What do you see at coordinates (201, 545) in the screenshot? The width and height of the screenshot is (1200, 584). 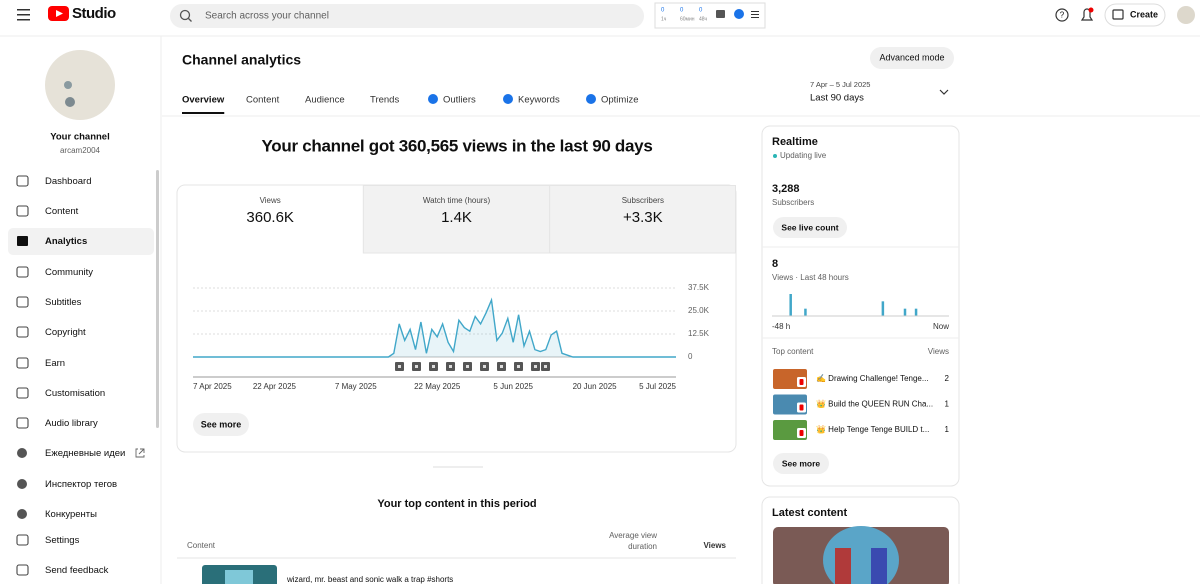 I see `column-header: Content` at bounding box center [201, 545].